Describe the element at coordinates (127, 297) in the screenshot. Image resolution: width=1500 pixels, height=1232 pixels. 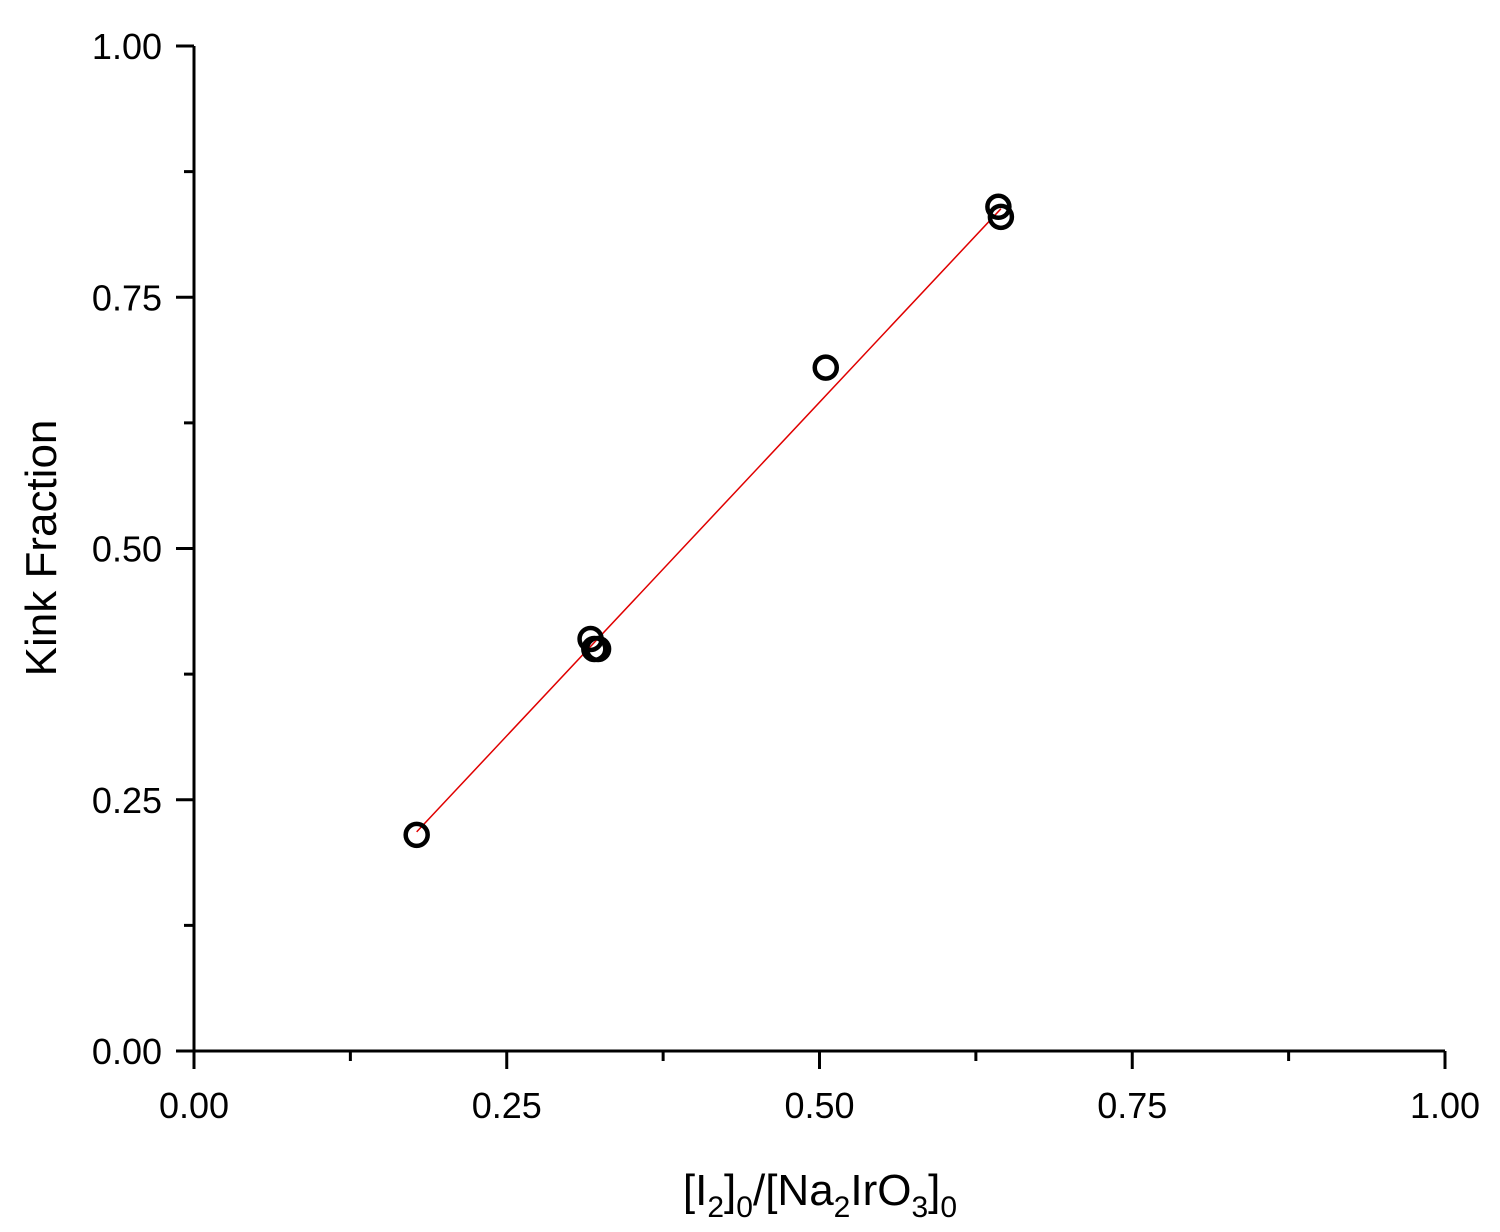
I see `y-tick-label: 0.75` at that location.